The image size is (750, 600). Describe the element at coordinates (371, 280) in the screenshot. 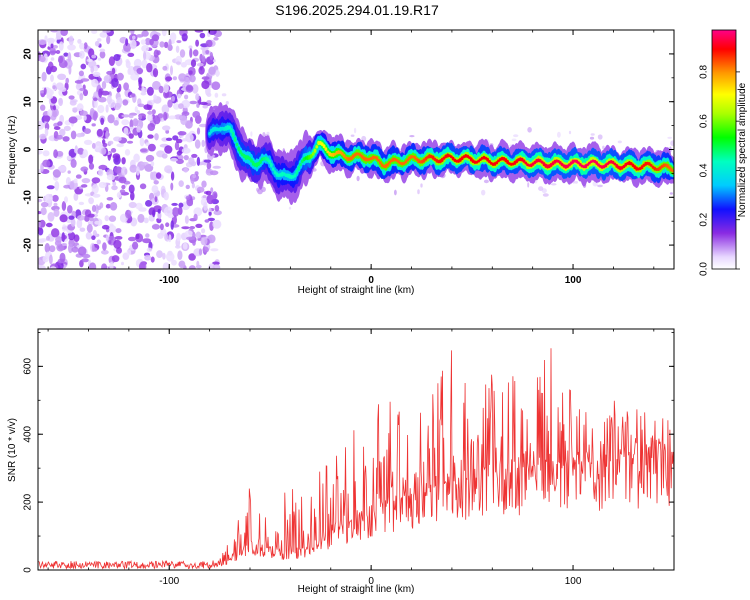

I see `x-tick-label: 0` at that location.